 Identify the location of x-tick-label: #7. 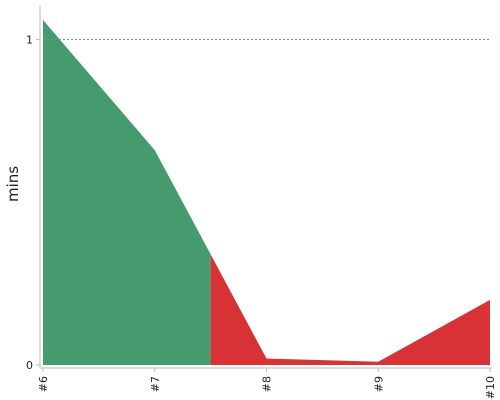
(155, 384).